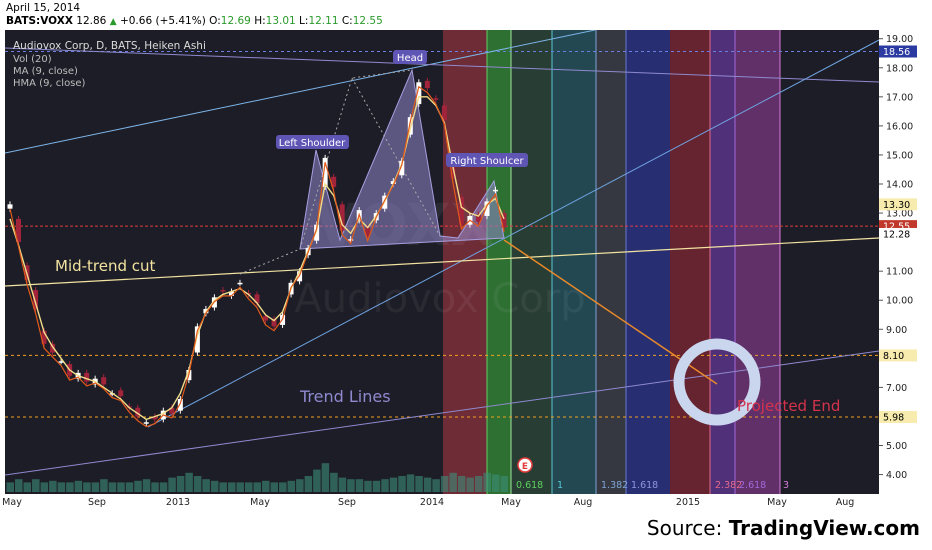  What do you see at coordinates (648, 262) in the screenshot?
I see `fib-zone-blue` at bounding box center [648, 262].